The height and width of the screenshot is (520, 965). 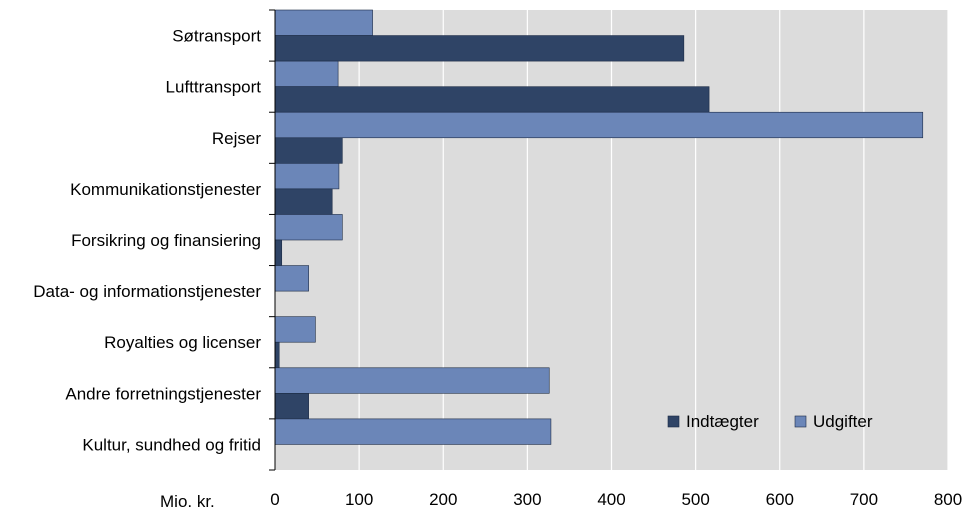 What do you see at coordinates (182, 342) in the screenshot?
I see `category-label: Royalties og licenser` at bounding box center [182, 342].